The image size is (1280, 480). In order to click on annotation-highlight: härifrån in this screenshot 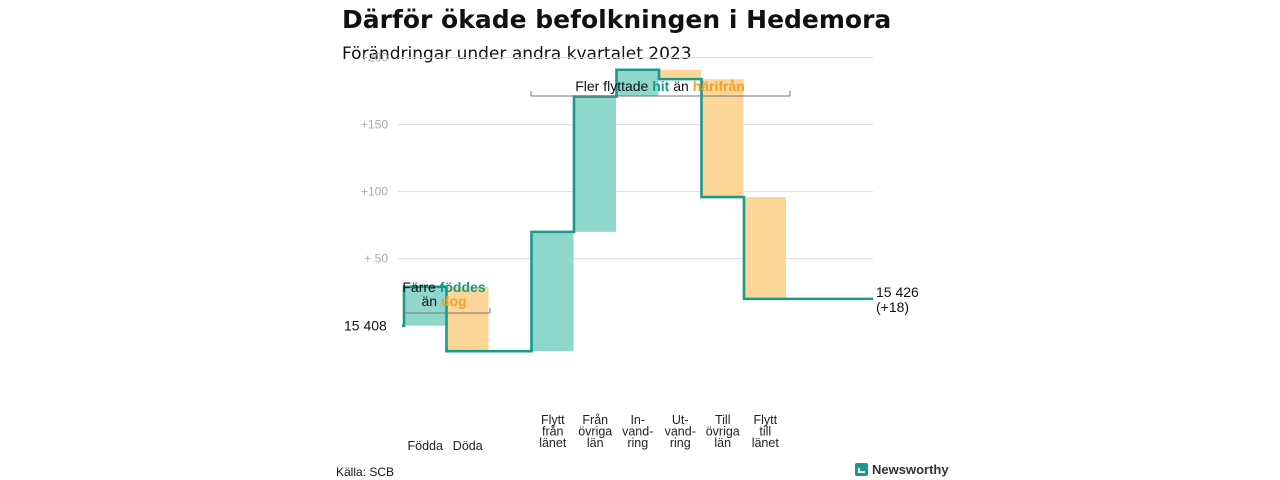, I will do `click(719, 86)`.